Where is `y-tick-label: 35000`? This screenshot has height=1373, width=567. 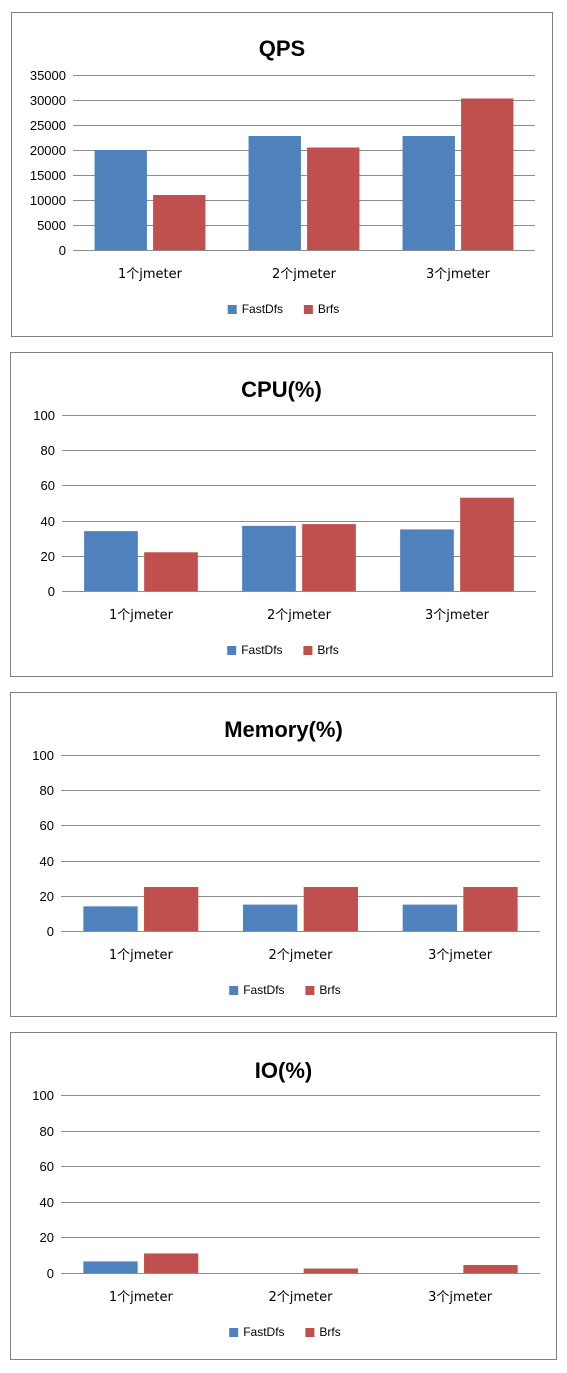 y-tick-label: 35000 is located at coordinates (48, 75).